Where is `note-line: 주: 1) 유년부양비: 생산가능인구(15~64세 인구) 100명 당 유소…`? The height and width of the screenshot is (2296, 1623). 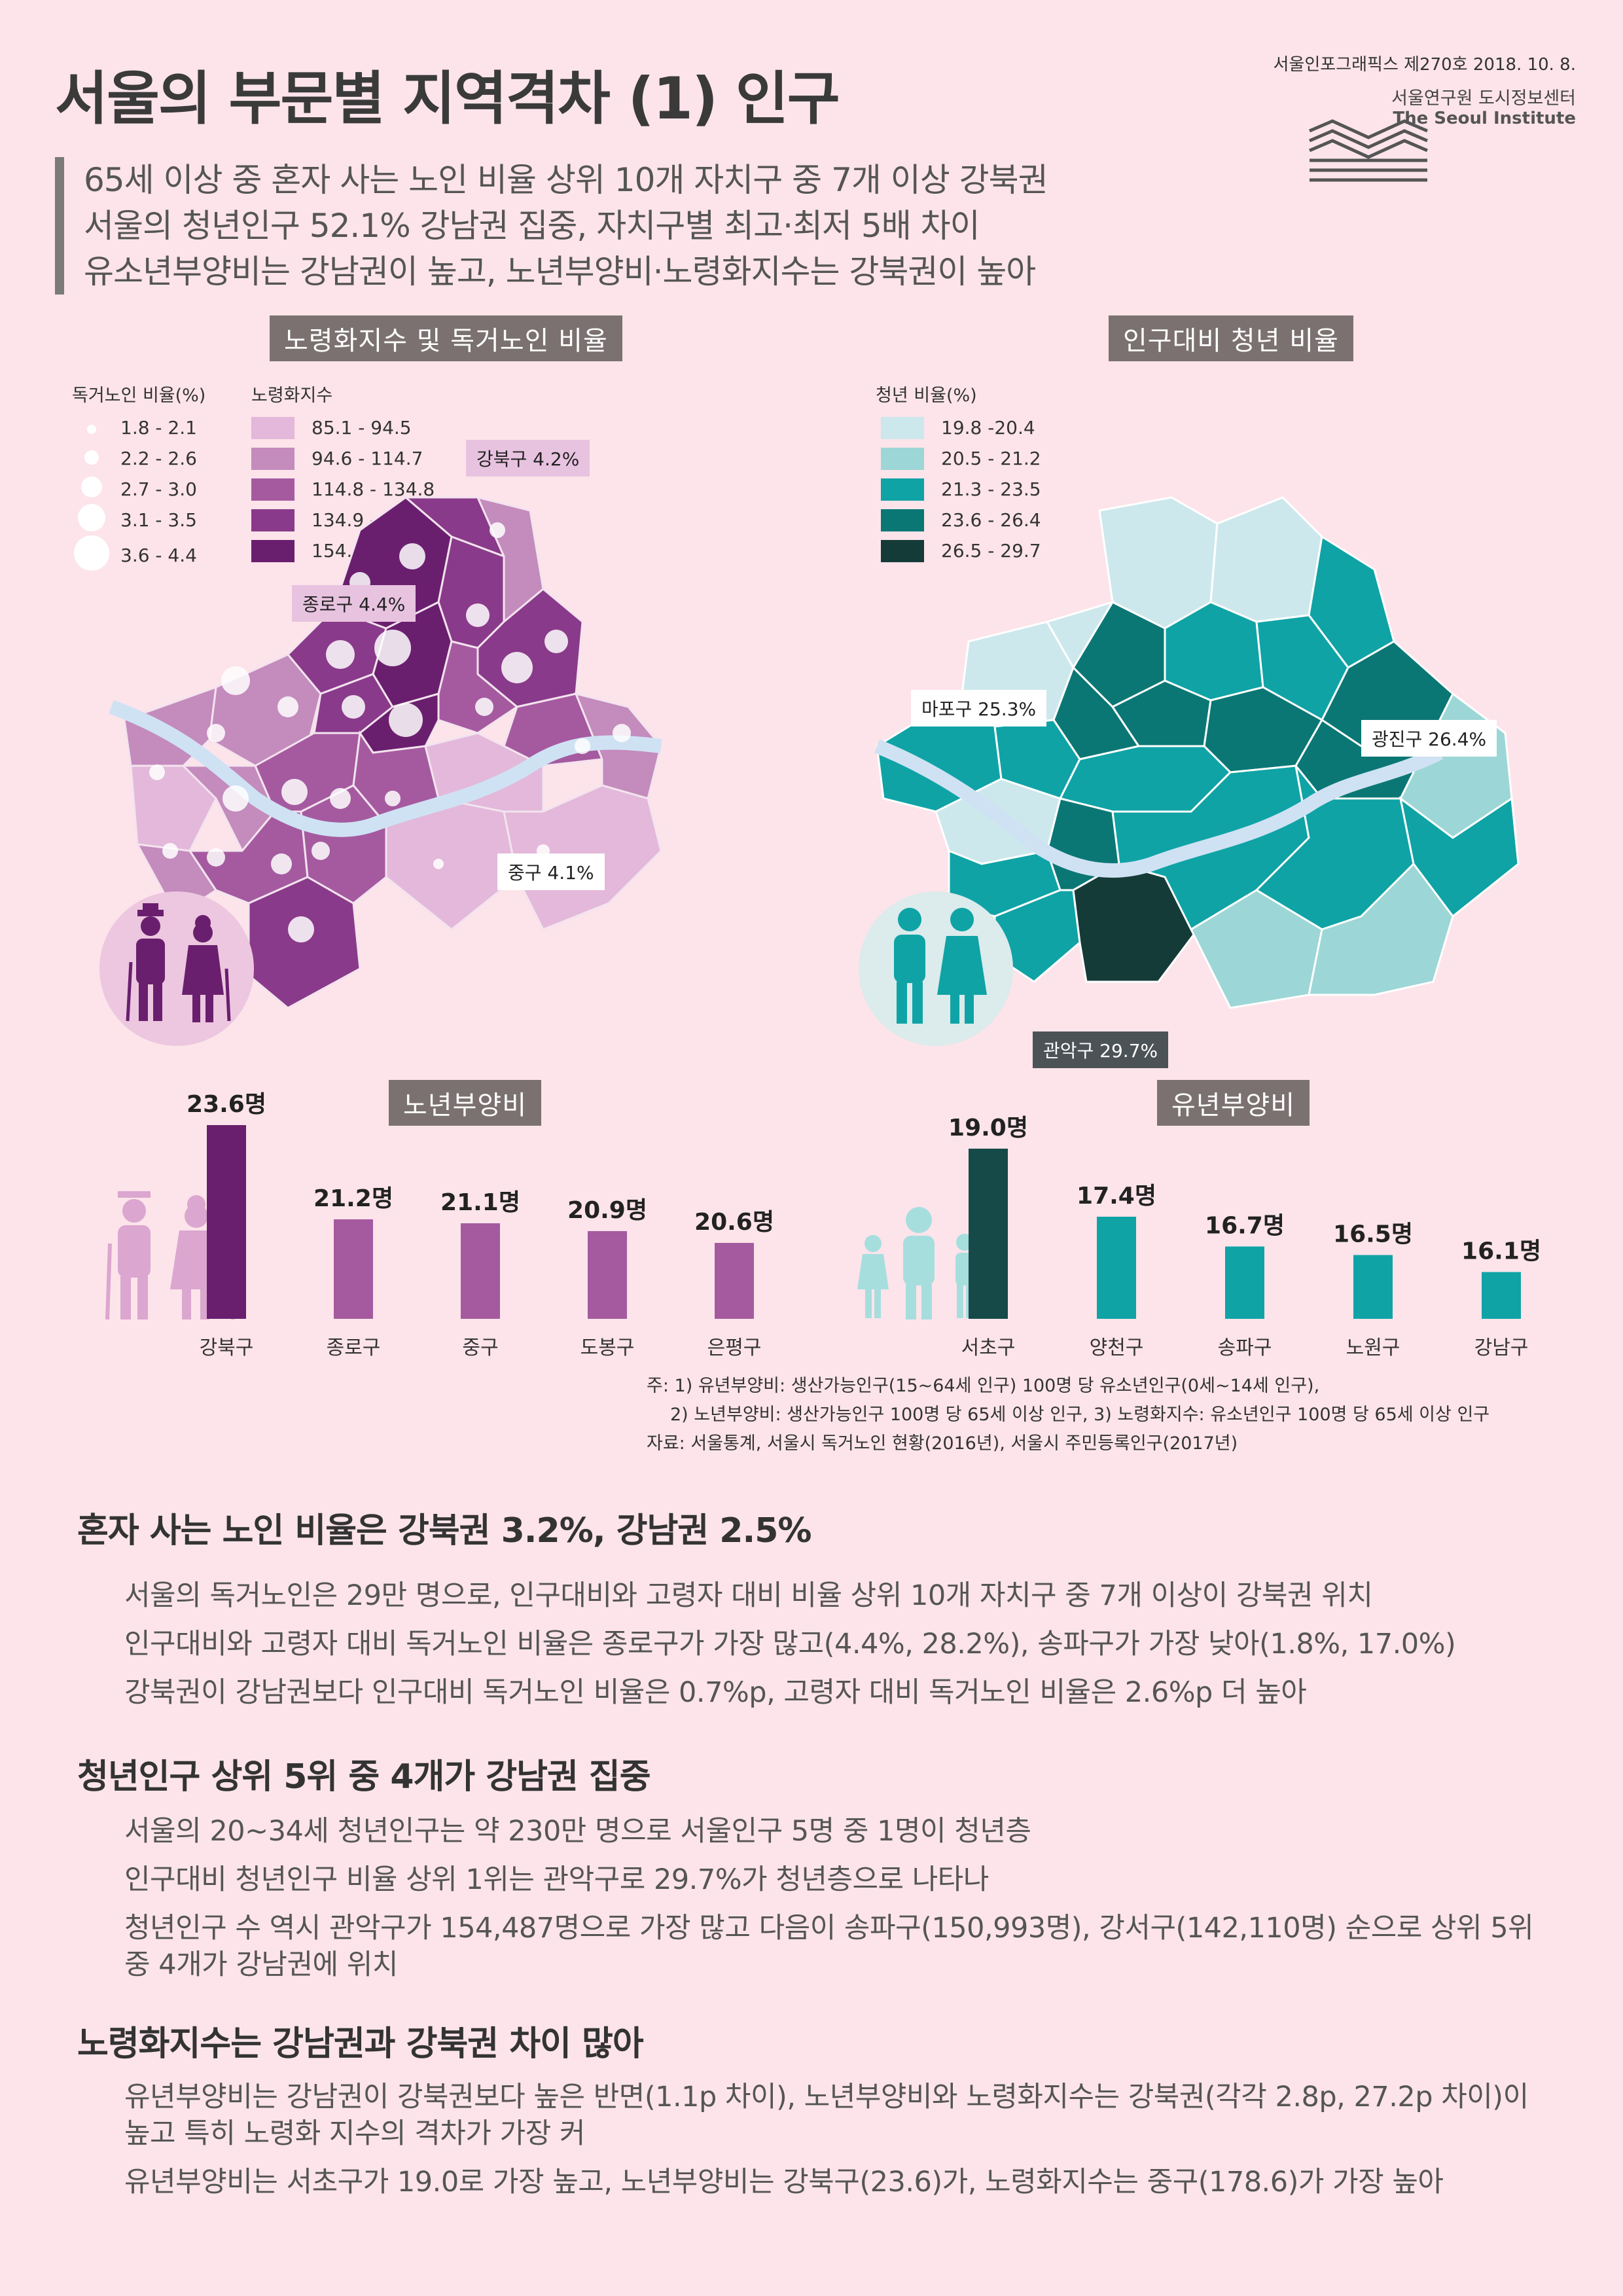 note-line: 주: 1) 유년부양비: 생산가능인구(15~64세 인구) 100명 당 유소… is located at coordinates (983, 1386).